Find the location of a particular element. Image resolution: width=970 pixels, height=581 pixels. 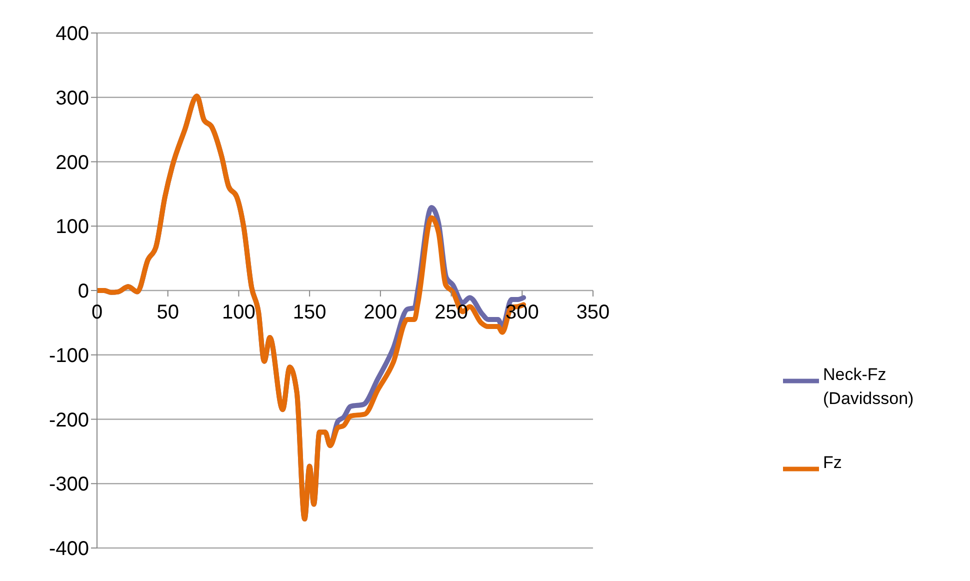

x-tick-label: 250 is located at coordinates (451, 313).